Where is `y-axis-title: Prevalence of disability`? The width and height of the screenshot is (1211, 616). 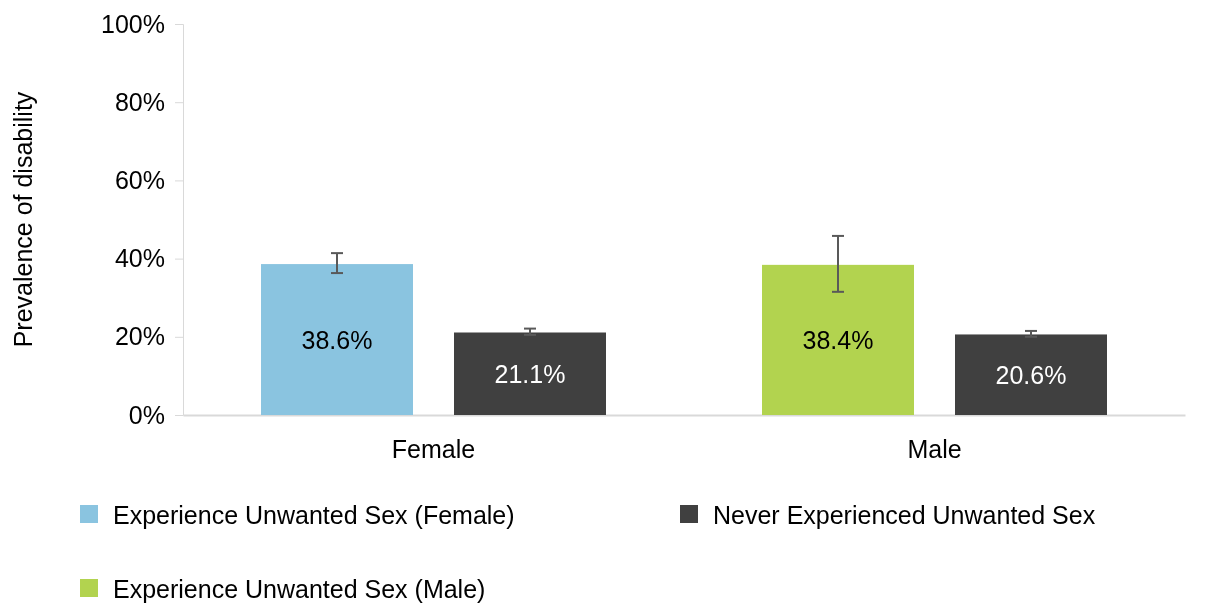
y-axis-title: Prevalence of disability is located at coordinates (23, 219).